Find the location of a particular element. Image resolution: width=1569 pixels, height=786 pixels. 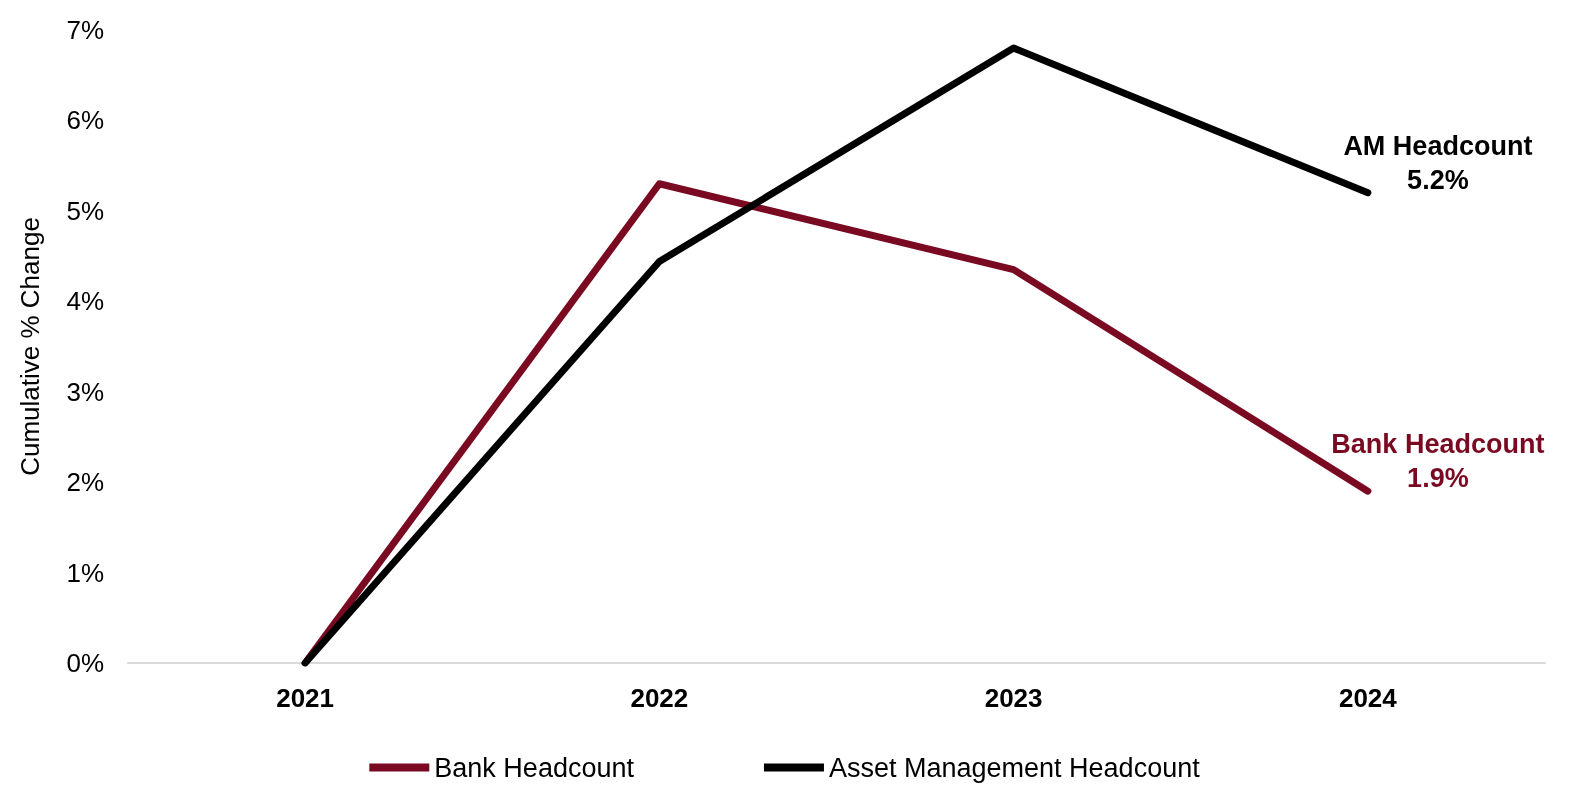

y-tick-label: 3% is located at coordinates (85, 391).